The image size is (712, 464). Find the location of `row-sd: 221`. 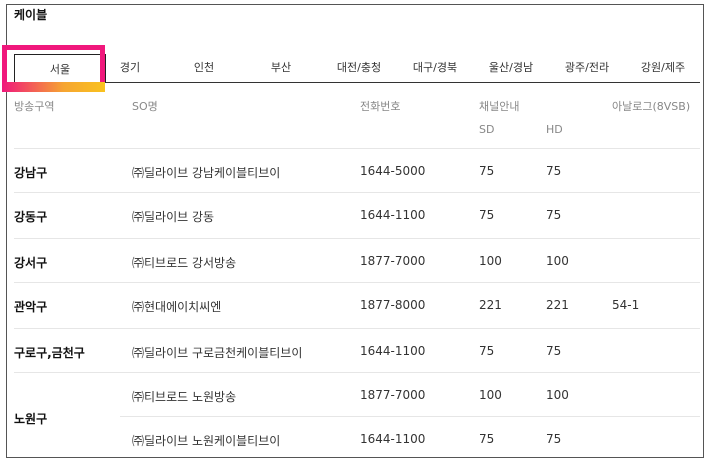

row-sd: 221 is located at coordinates (490, 305).